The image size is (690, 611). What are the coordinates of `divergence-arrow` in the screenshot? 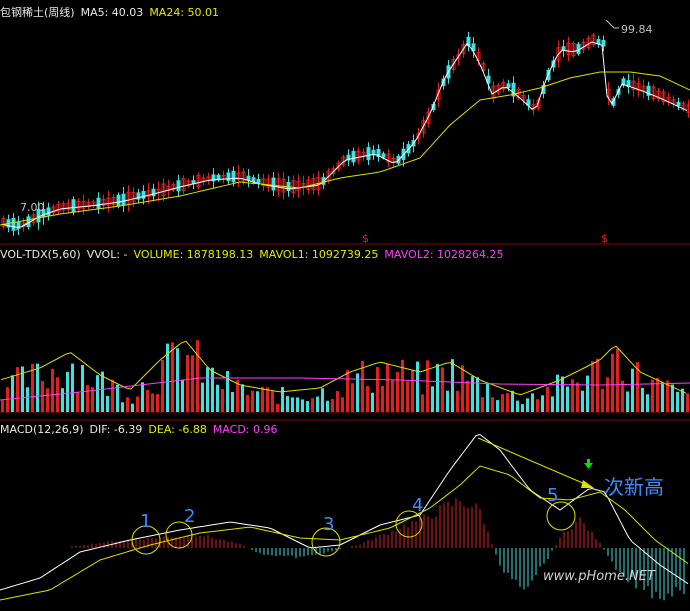 It's located at (535, 462).